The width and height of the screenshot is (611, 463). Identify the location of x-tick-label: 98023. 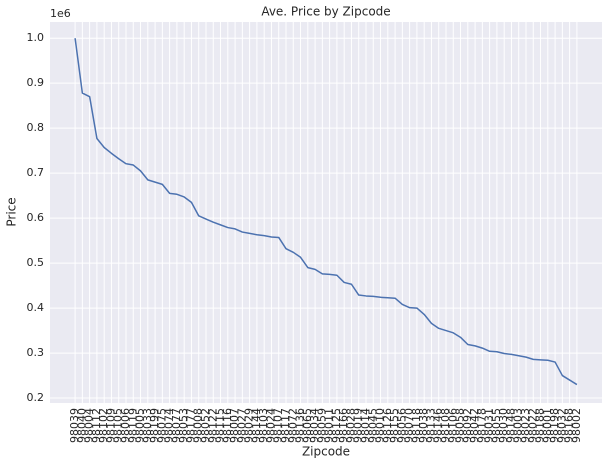
(525, 425).